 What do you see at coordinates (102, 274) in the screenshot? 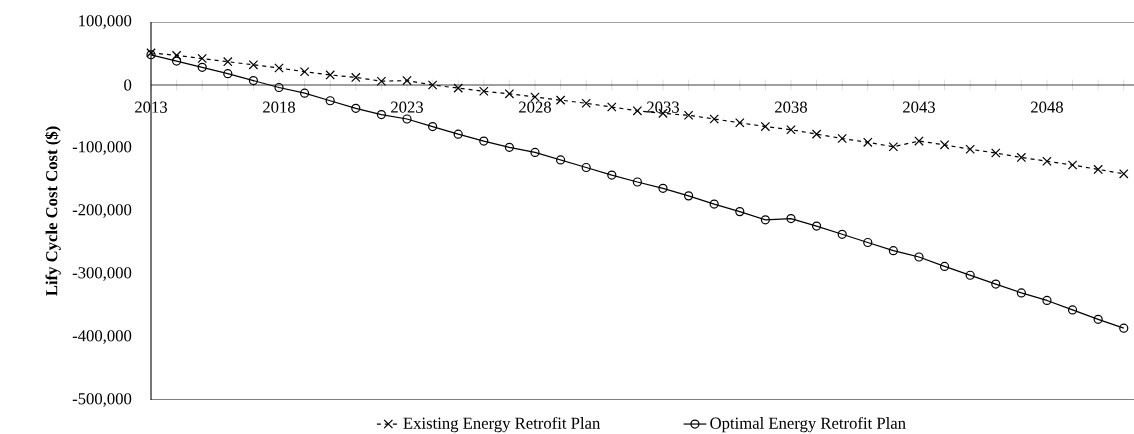
I see `y-tick-label: -300,000` at bounding box center [102, 274].